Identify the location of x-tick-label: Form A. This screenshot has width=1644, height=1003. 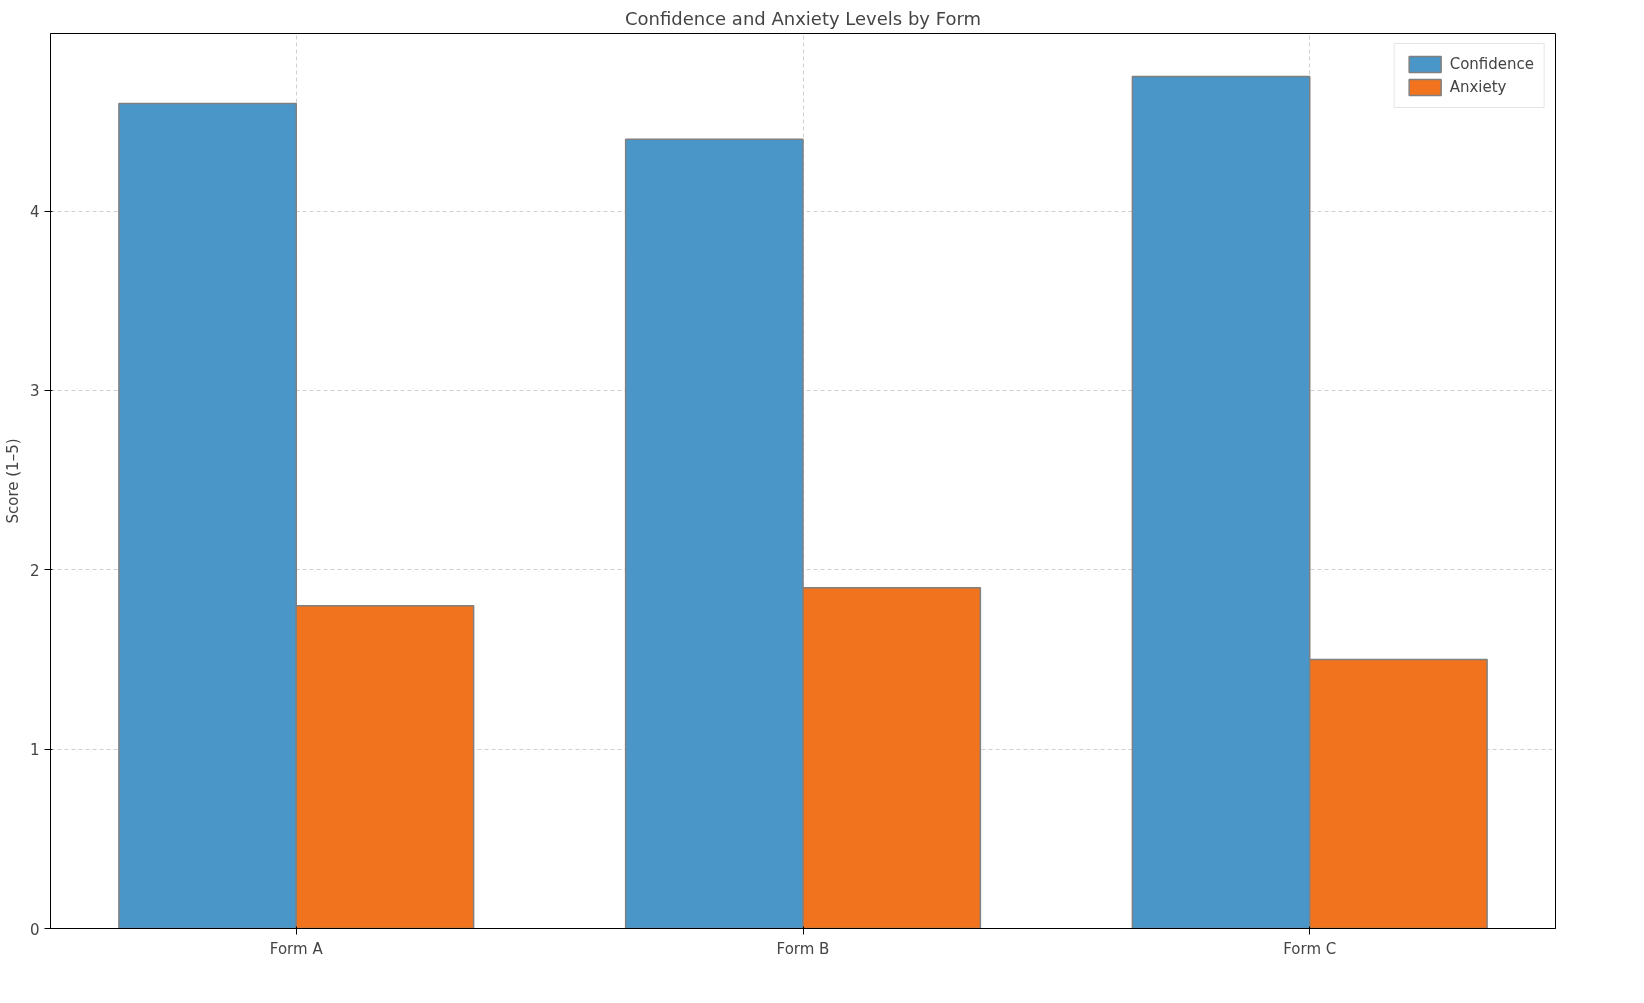
(296, 948).